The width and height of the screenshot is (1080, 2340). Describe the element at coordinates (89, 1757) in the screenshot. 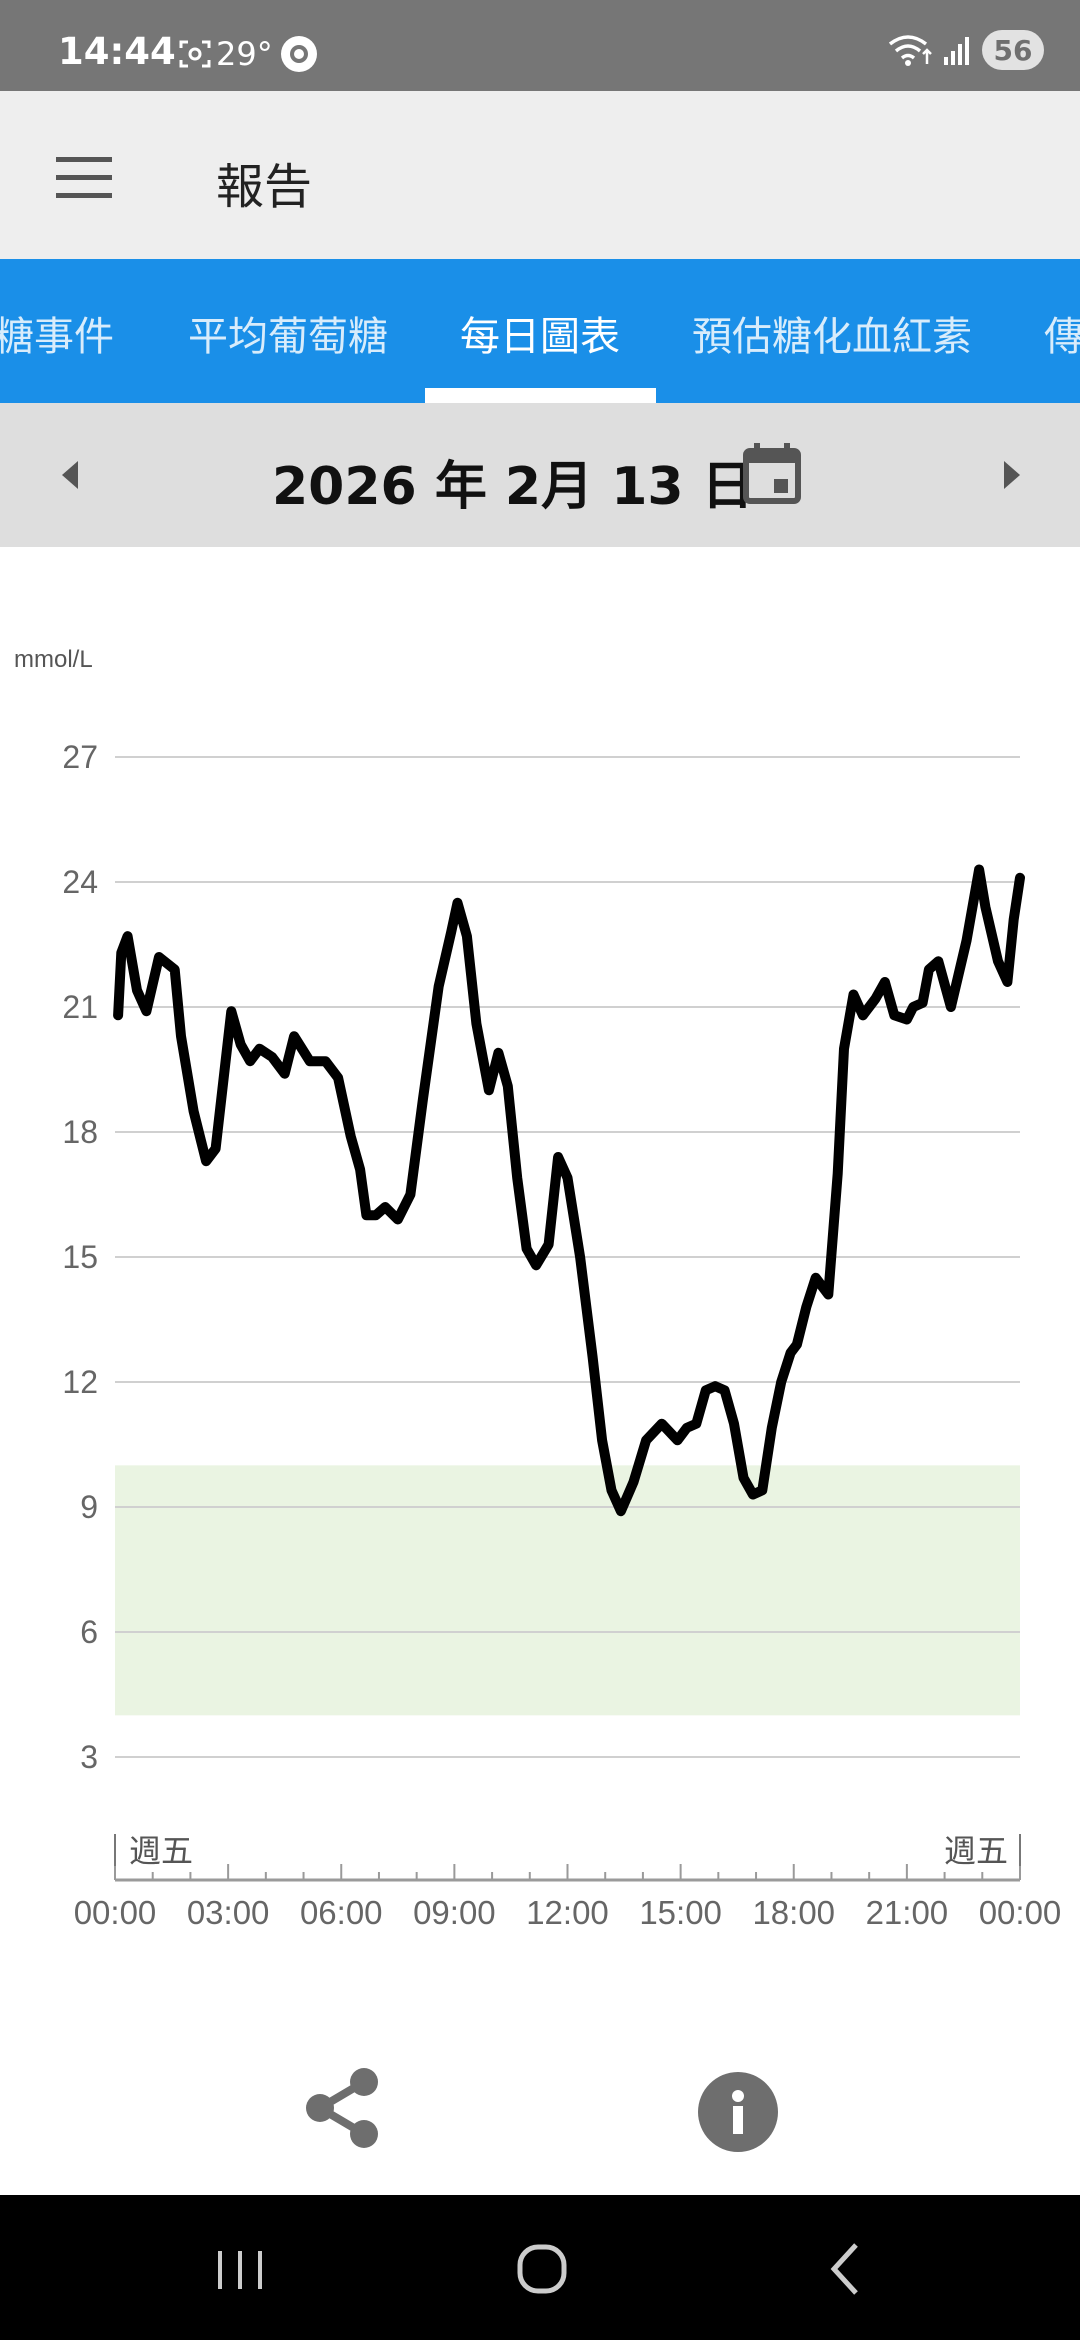

I see `y-tick-label: 3` at that location.